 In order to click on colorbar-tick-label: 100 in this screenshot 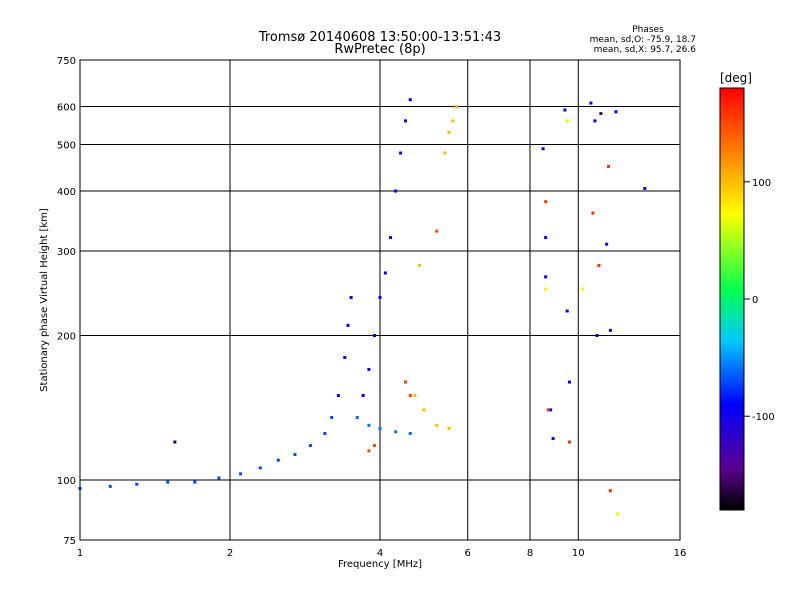, I will do `click(761, 183)`.